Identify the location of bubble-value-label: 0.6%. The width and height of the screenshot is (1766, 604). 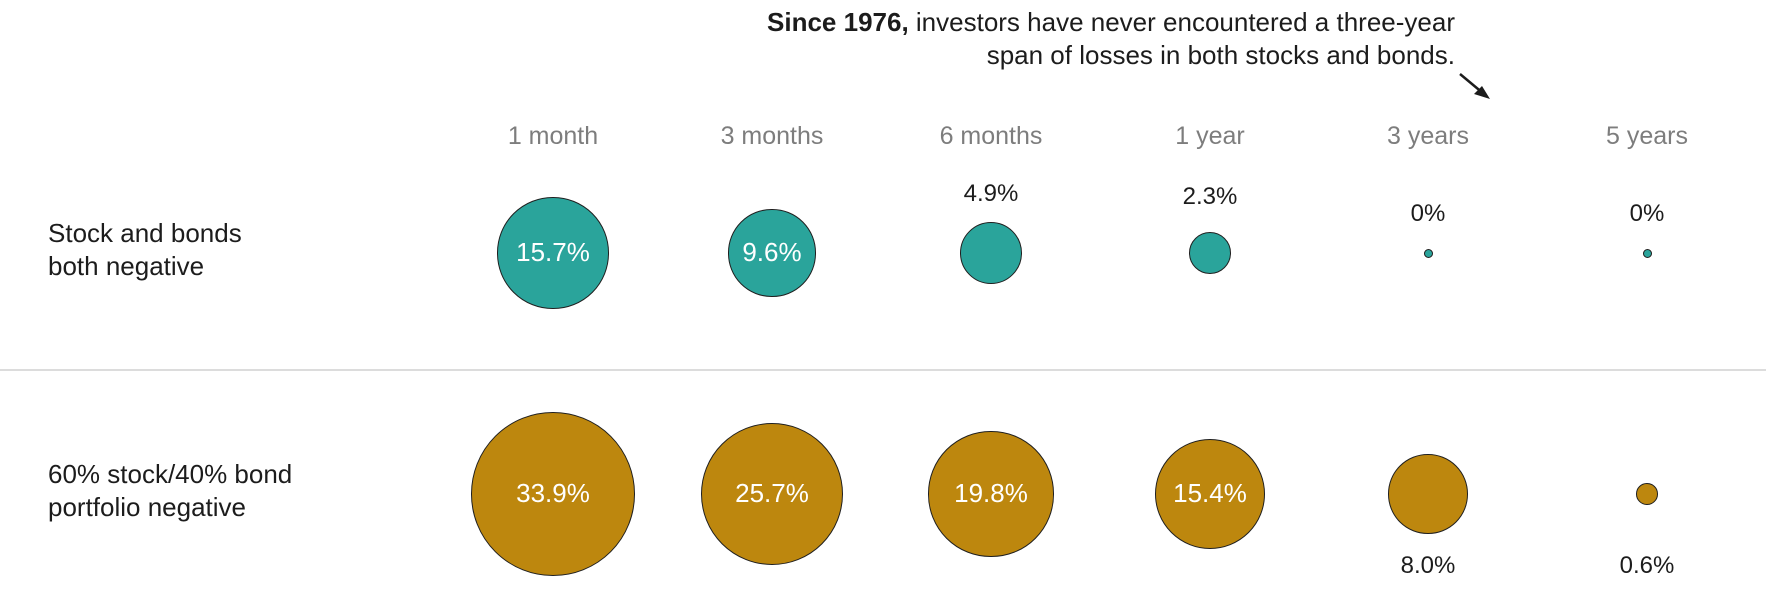
(1647, 565).